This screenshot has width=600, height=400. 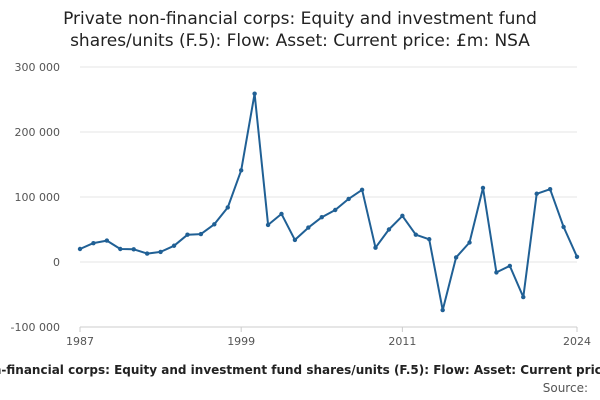 I want to click on y-tick-label: 200 000, so click(x=38, y=132).